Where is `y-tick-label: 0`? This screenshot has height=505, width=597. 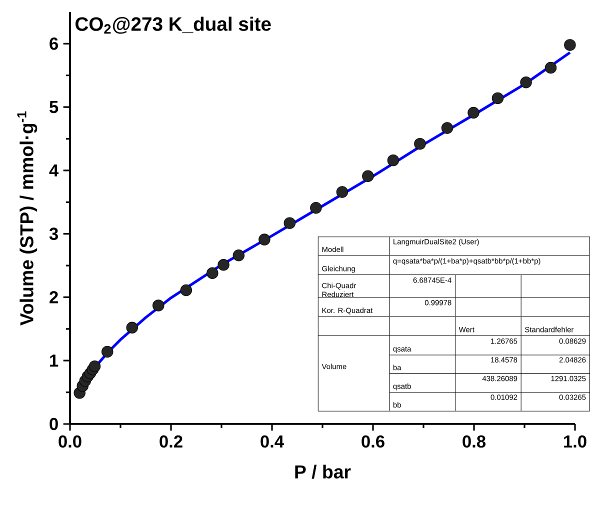
y-tick-label: 0 is located at coordinates (54, 424).